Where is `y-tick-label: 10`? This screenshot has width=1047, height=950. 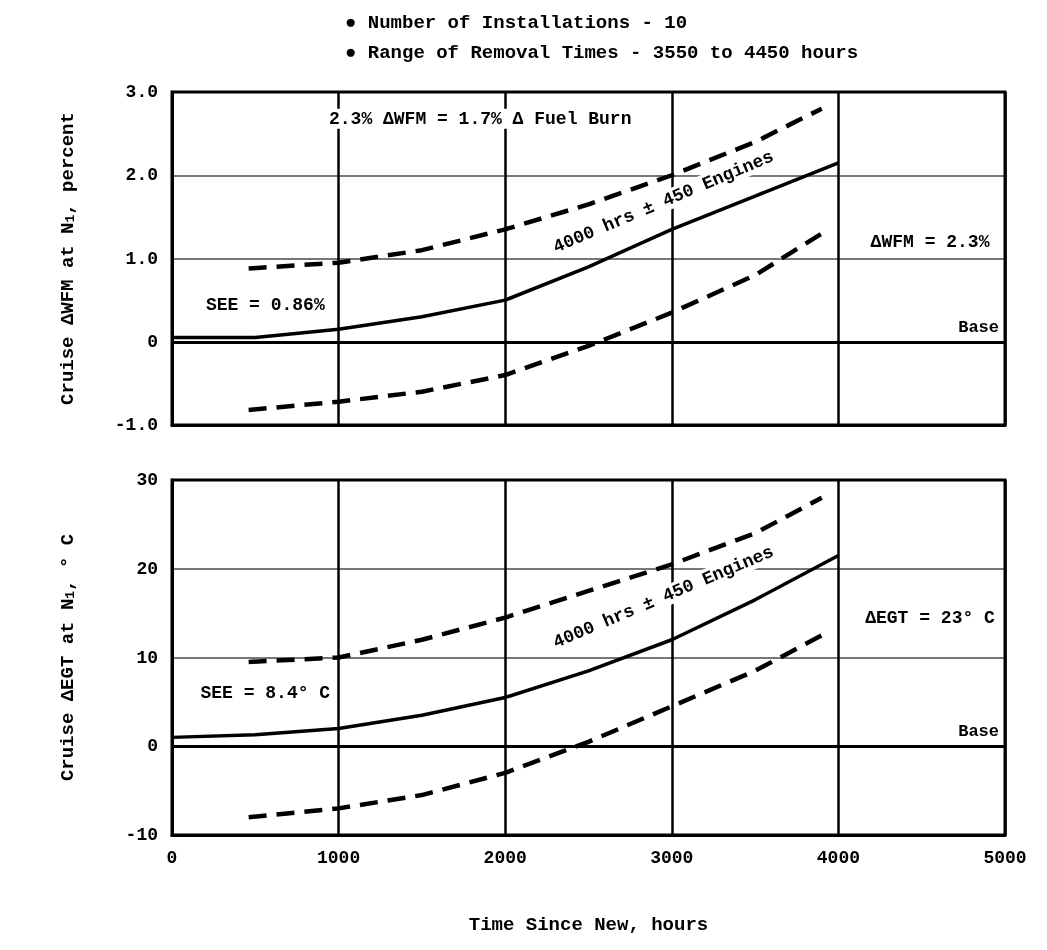 y-tick-label: 10 is located at coordinates (147, 657).